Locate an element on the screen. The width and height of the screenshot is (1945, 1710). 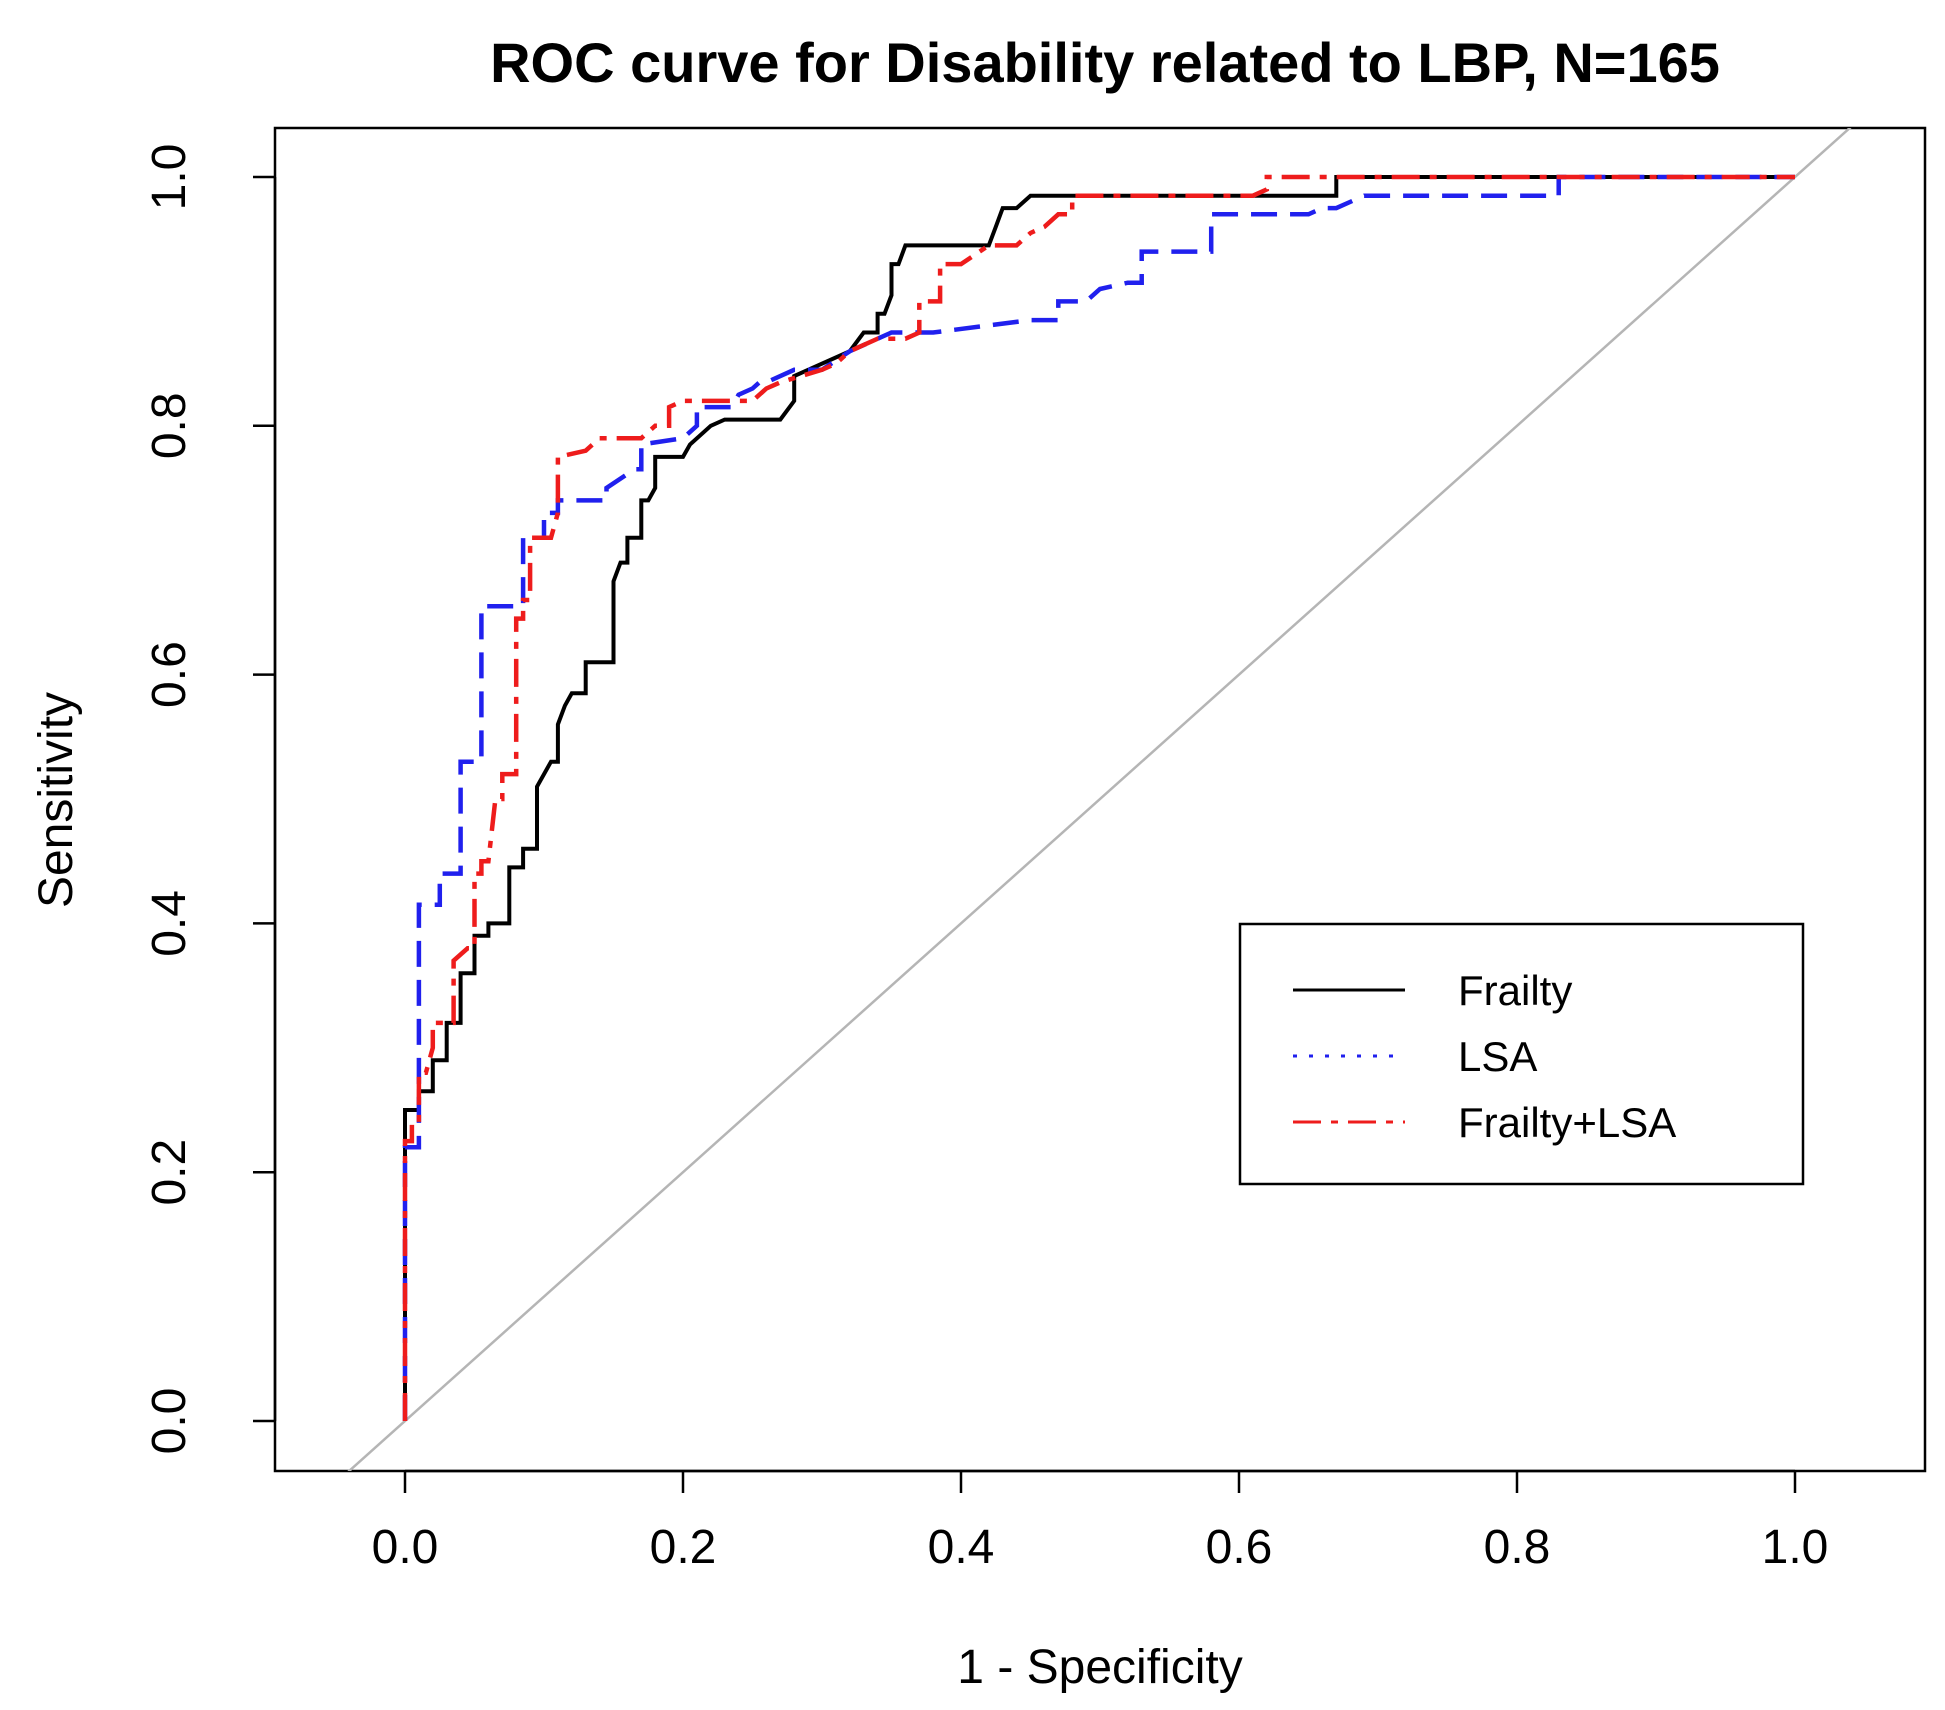
legend-label-frailty: Frailty is located at coordinates (1515, 990).